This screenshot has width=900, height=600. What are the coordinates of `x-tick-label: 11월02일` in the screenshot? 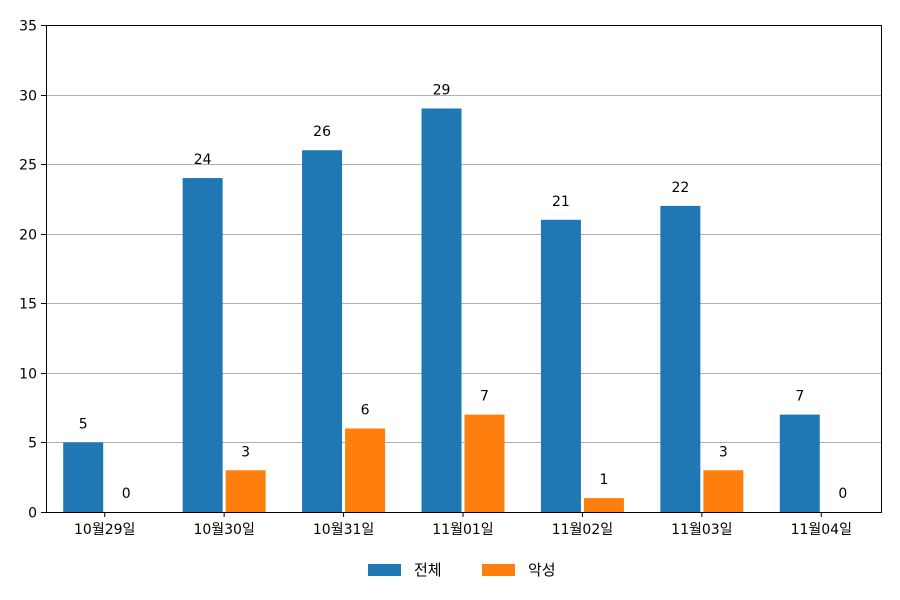 It's located at (582, 530).